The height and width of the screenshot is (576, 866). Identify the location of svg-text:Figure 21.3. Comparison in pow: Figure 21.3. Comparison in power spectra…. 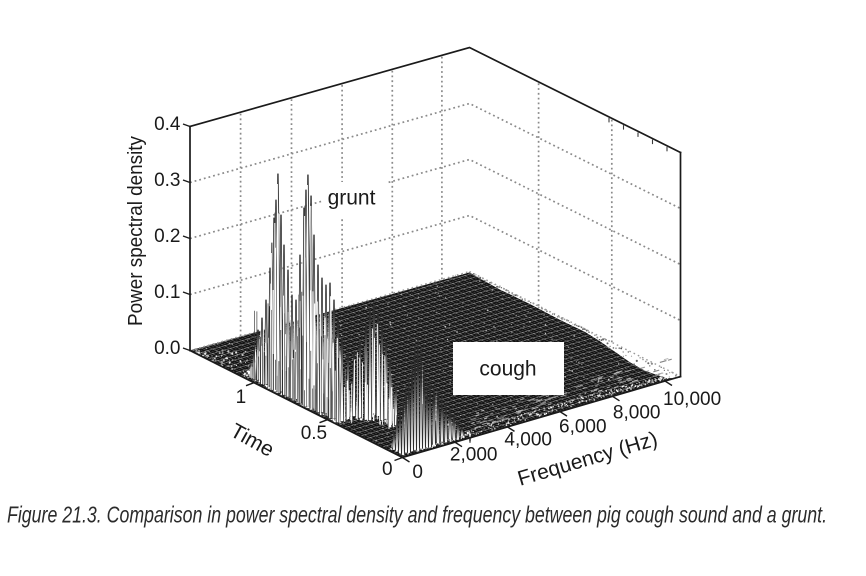
(417, 515).